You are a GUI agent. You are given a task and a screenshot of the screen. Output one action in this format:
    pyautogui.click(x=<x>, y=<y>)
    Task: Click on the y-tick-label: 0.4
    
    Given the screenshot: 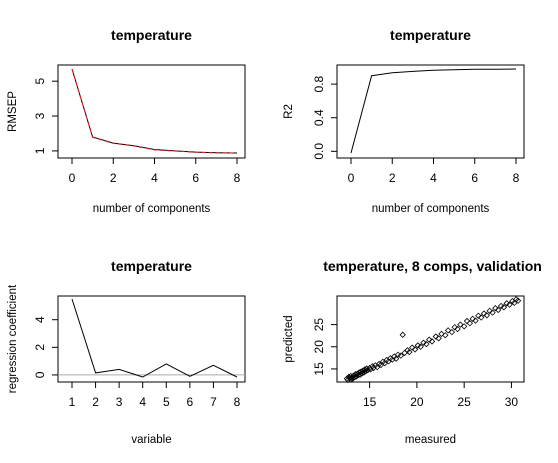 What is the action you would take?
    pyautogui.click(x=319, y=117)
    